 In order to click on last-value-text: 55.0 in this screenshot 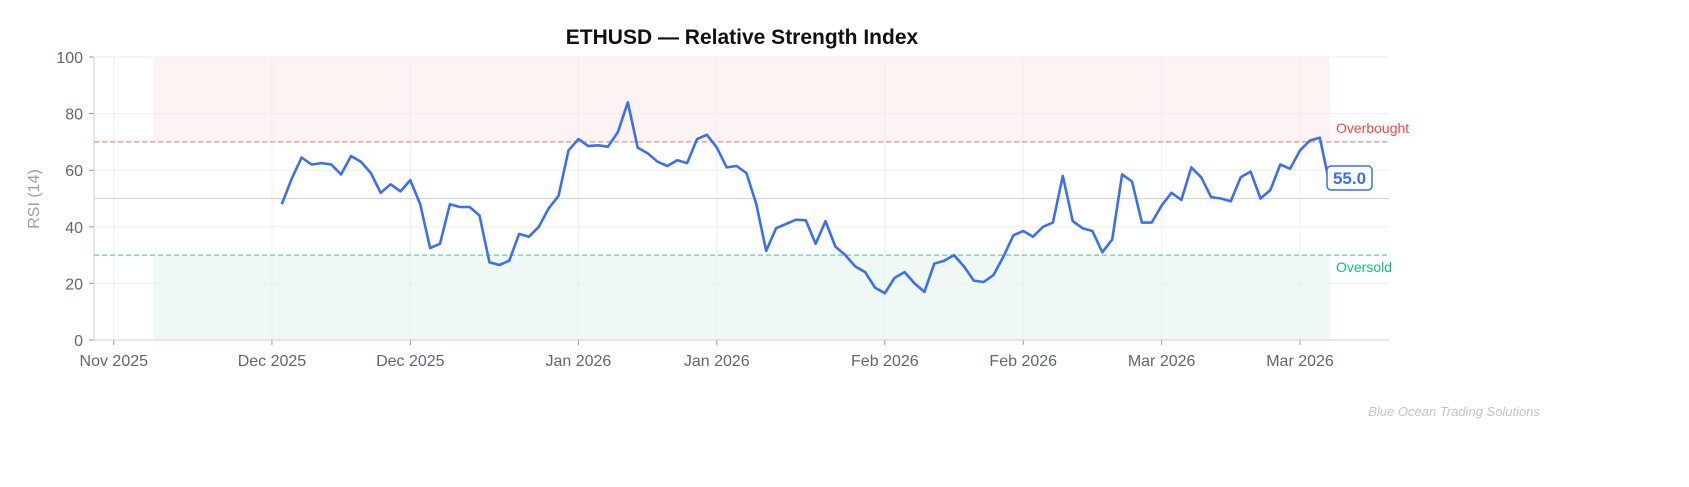, I will do `click(1349, 178)`.